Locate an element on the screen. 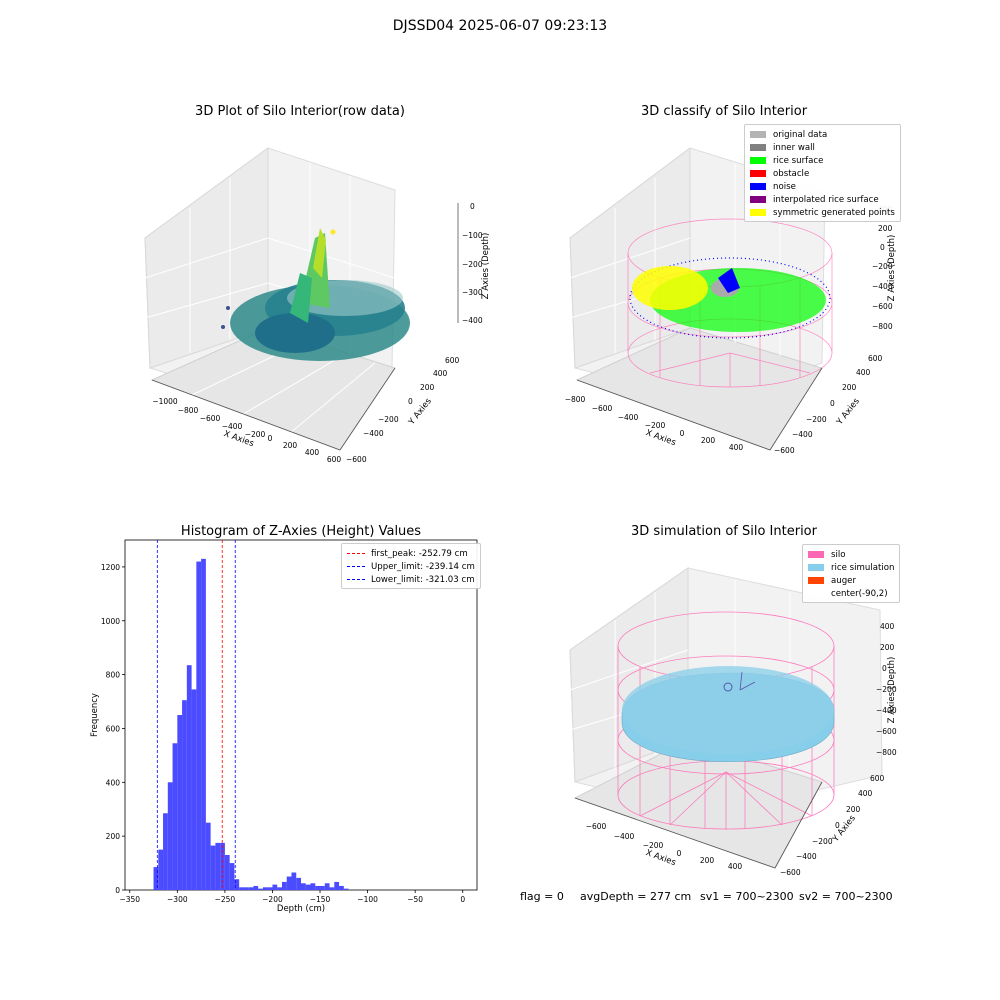  legend-item-first-peak: first_peak: -252.79 cm is located at coordinates (411, 553).